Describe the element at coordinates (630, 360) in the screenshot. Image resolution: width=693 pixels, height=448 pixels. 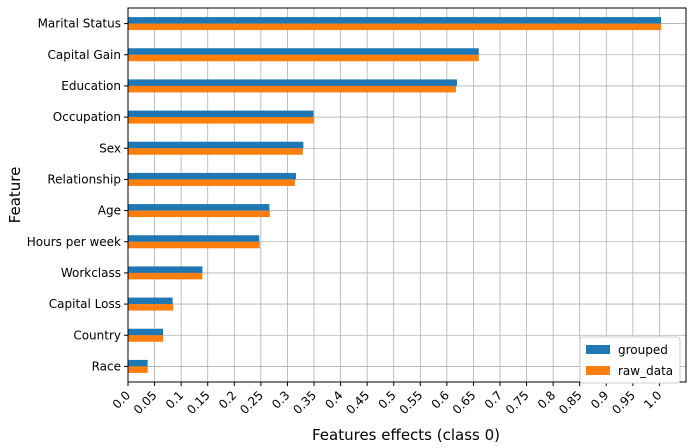
I see `legend: grouped raw_data` at that location.